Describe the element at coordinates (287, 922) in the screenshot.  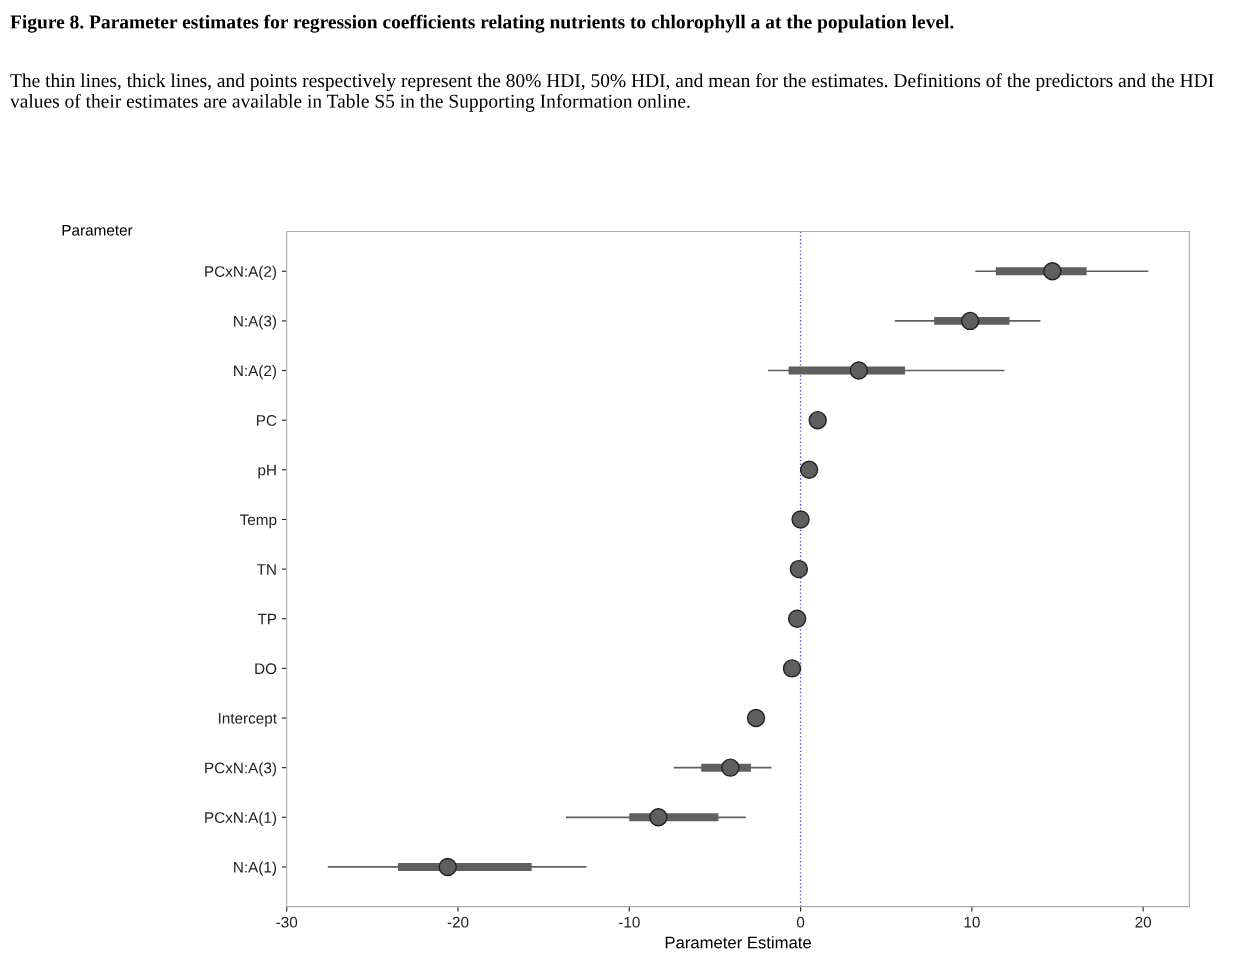
I see `x-tick-label: -30` at that location.